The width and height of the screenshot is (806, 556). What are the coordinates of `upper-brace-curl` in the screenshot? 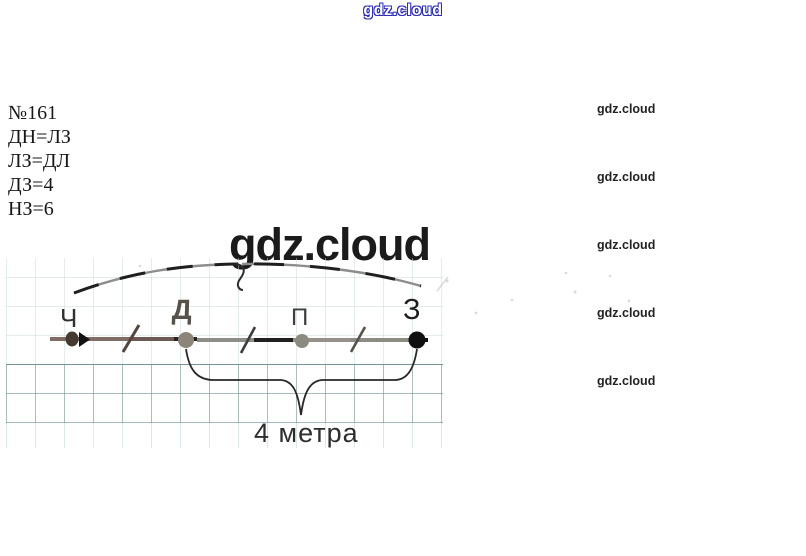 It's located at (240, 277).